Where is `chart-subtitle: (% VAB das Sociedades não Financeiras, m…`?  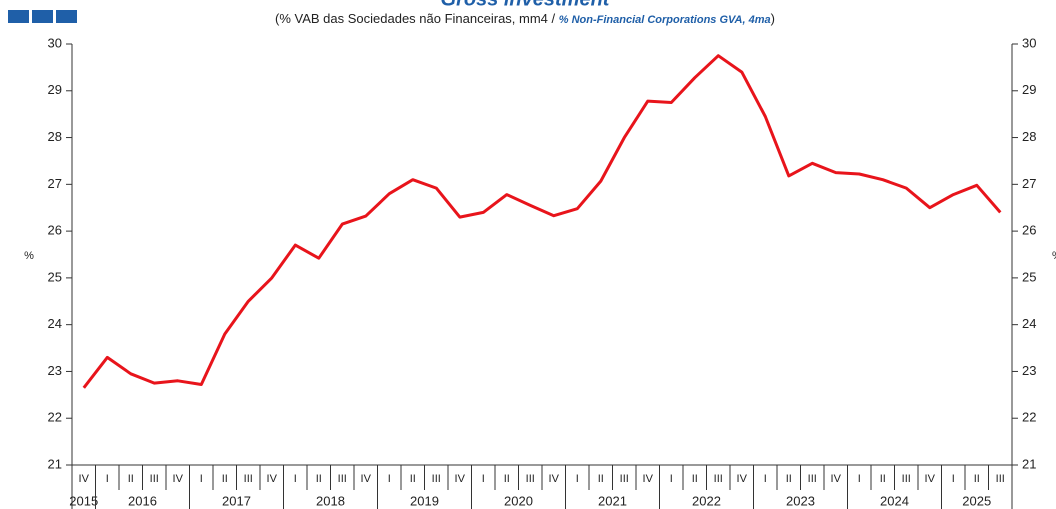 chart-subtitle: (% VAB das Sociedades não Financeiras, m… is located at coordinates (525, 18).